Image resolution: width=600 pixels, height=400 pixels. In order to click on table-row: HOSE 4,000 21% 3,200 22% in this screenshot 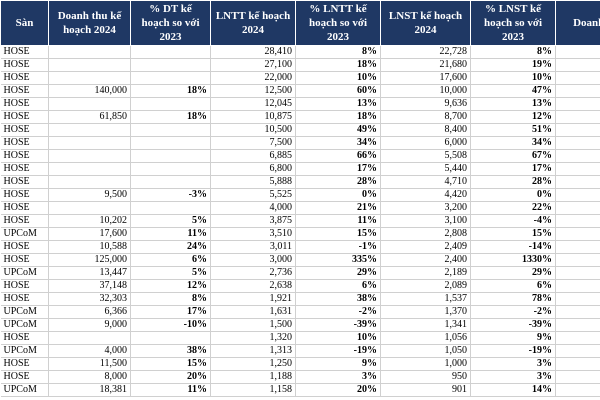, I will do `click(300, 208)`.